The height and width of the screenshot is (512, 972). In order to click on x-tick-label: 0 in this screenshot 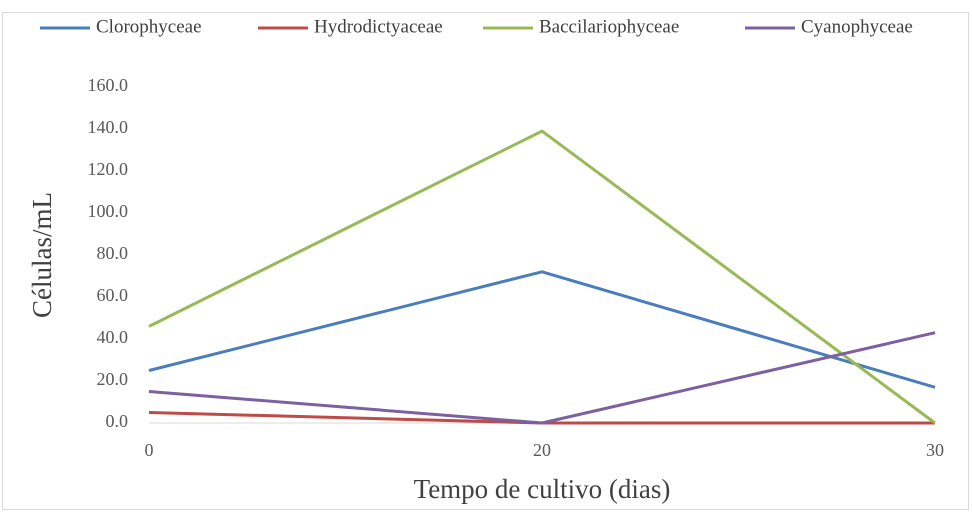, I will do `click(149, 450)`.